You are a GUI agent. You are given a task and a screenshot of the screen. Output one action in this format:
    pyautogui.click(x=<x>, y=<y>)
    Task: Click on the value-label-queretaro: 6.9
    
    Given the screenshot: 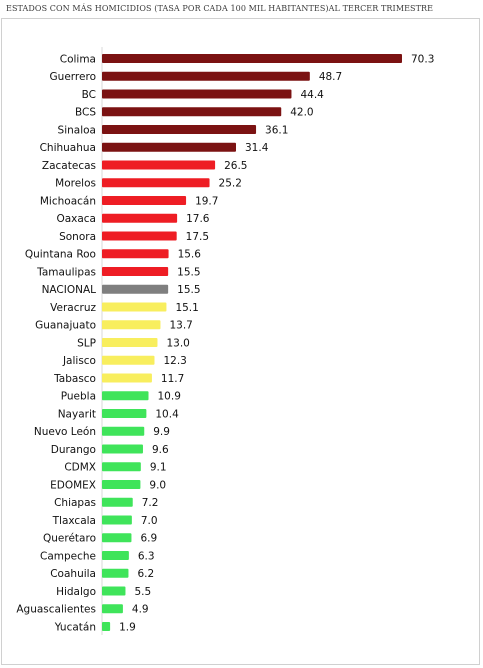 What is the action you would take?
    pyautogui.click(x=148, y=539)
    